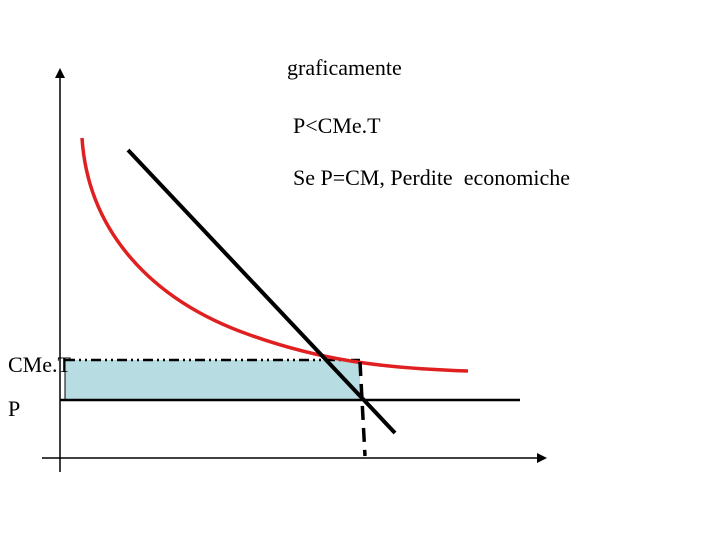 Image resolution: width=720 pixels, height=540 pixels. I want to click on note: P<CMe.T, so click(337, 125).